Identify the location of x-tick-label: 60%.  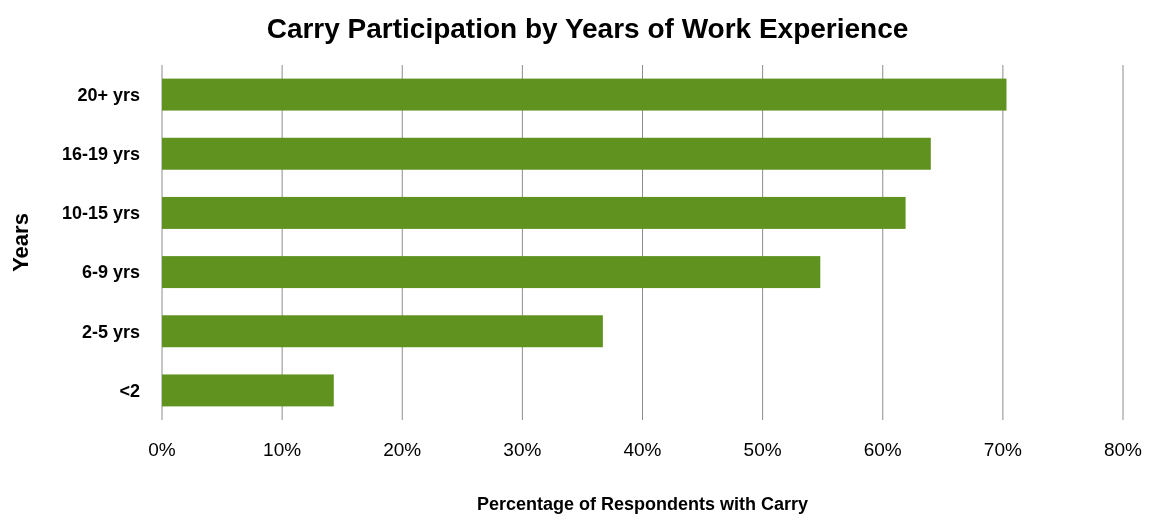
(882, 449).